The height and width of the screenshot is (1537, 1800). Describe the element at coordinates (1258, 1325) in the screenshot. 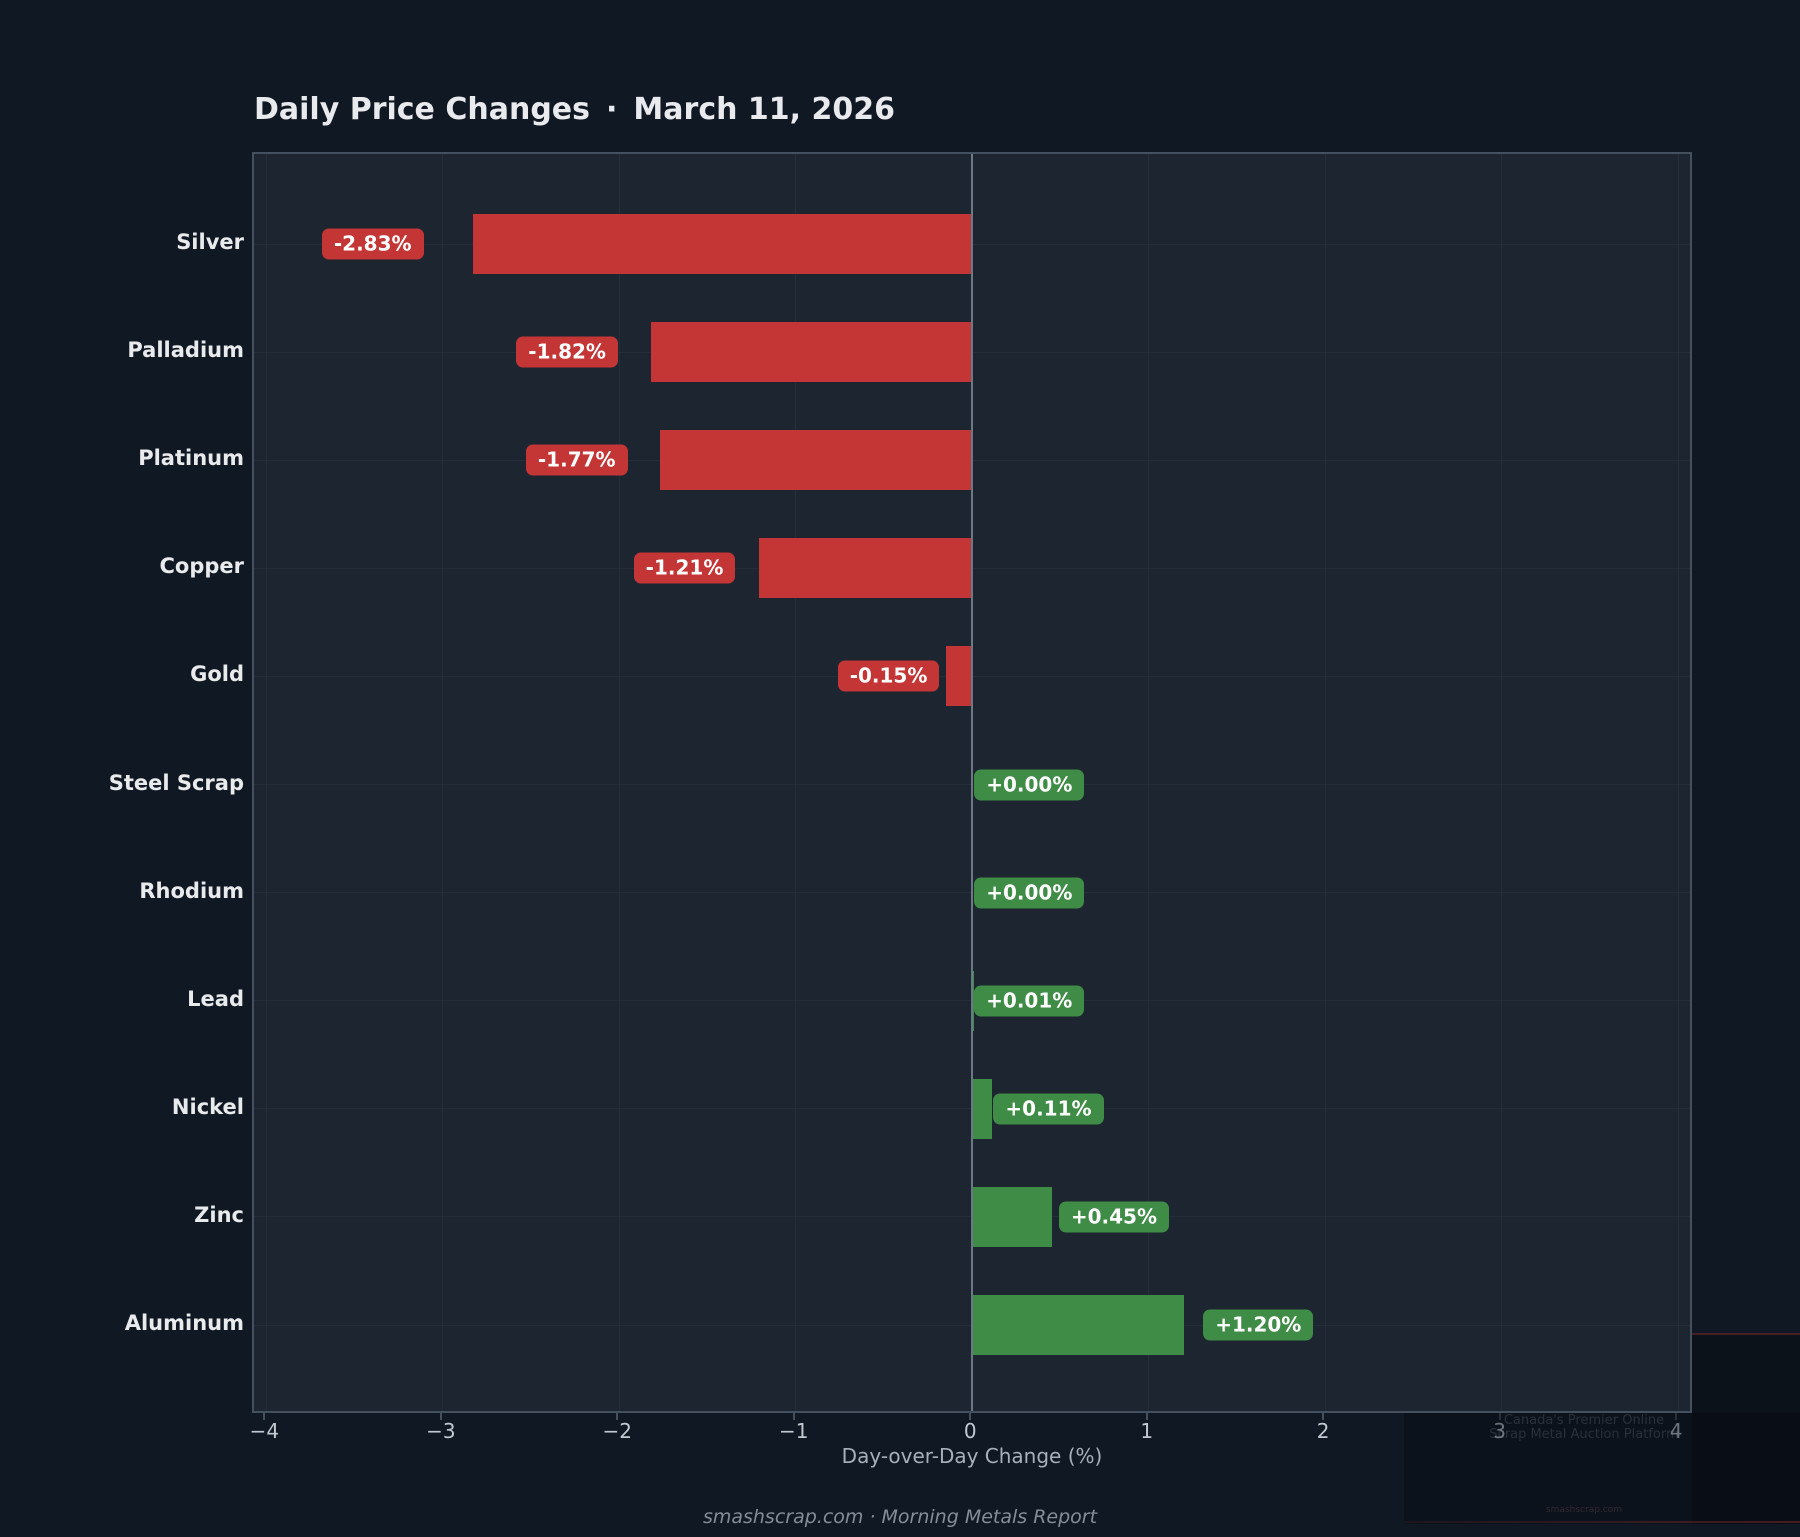

I see `value-label-aluminum: +1.20%` at that location.